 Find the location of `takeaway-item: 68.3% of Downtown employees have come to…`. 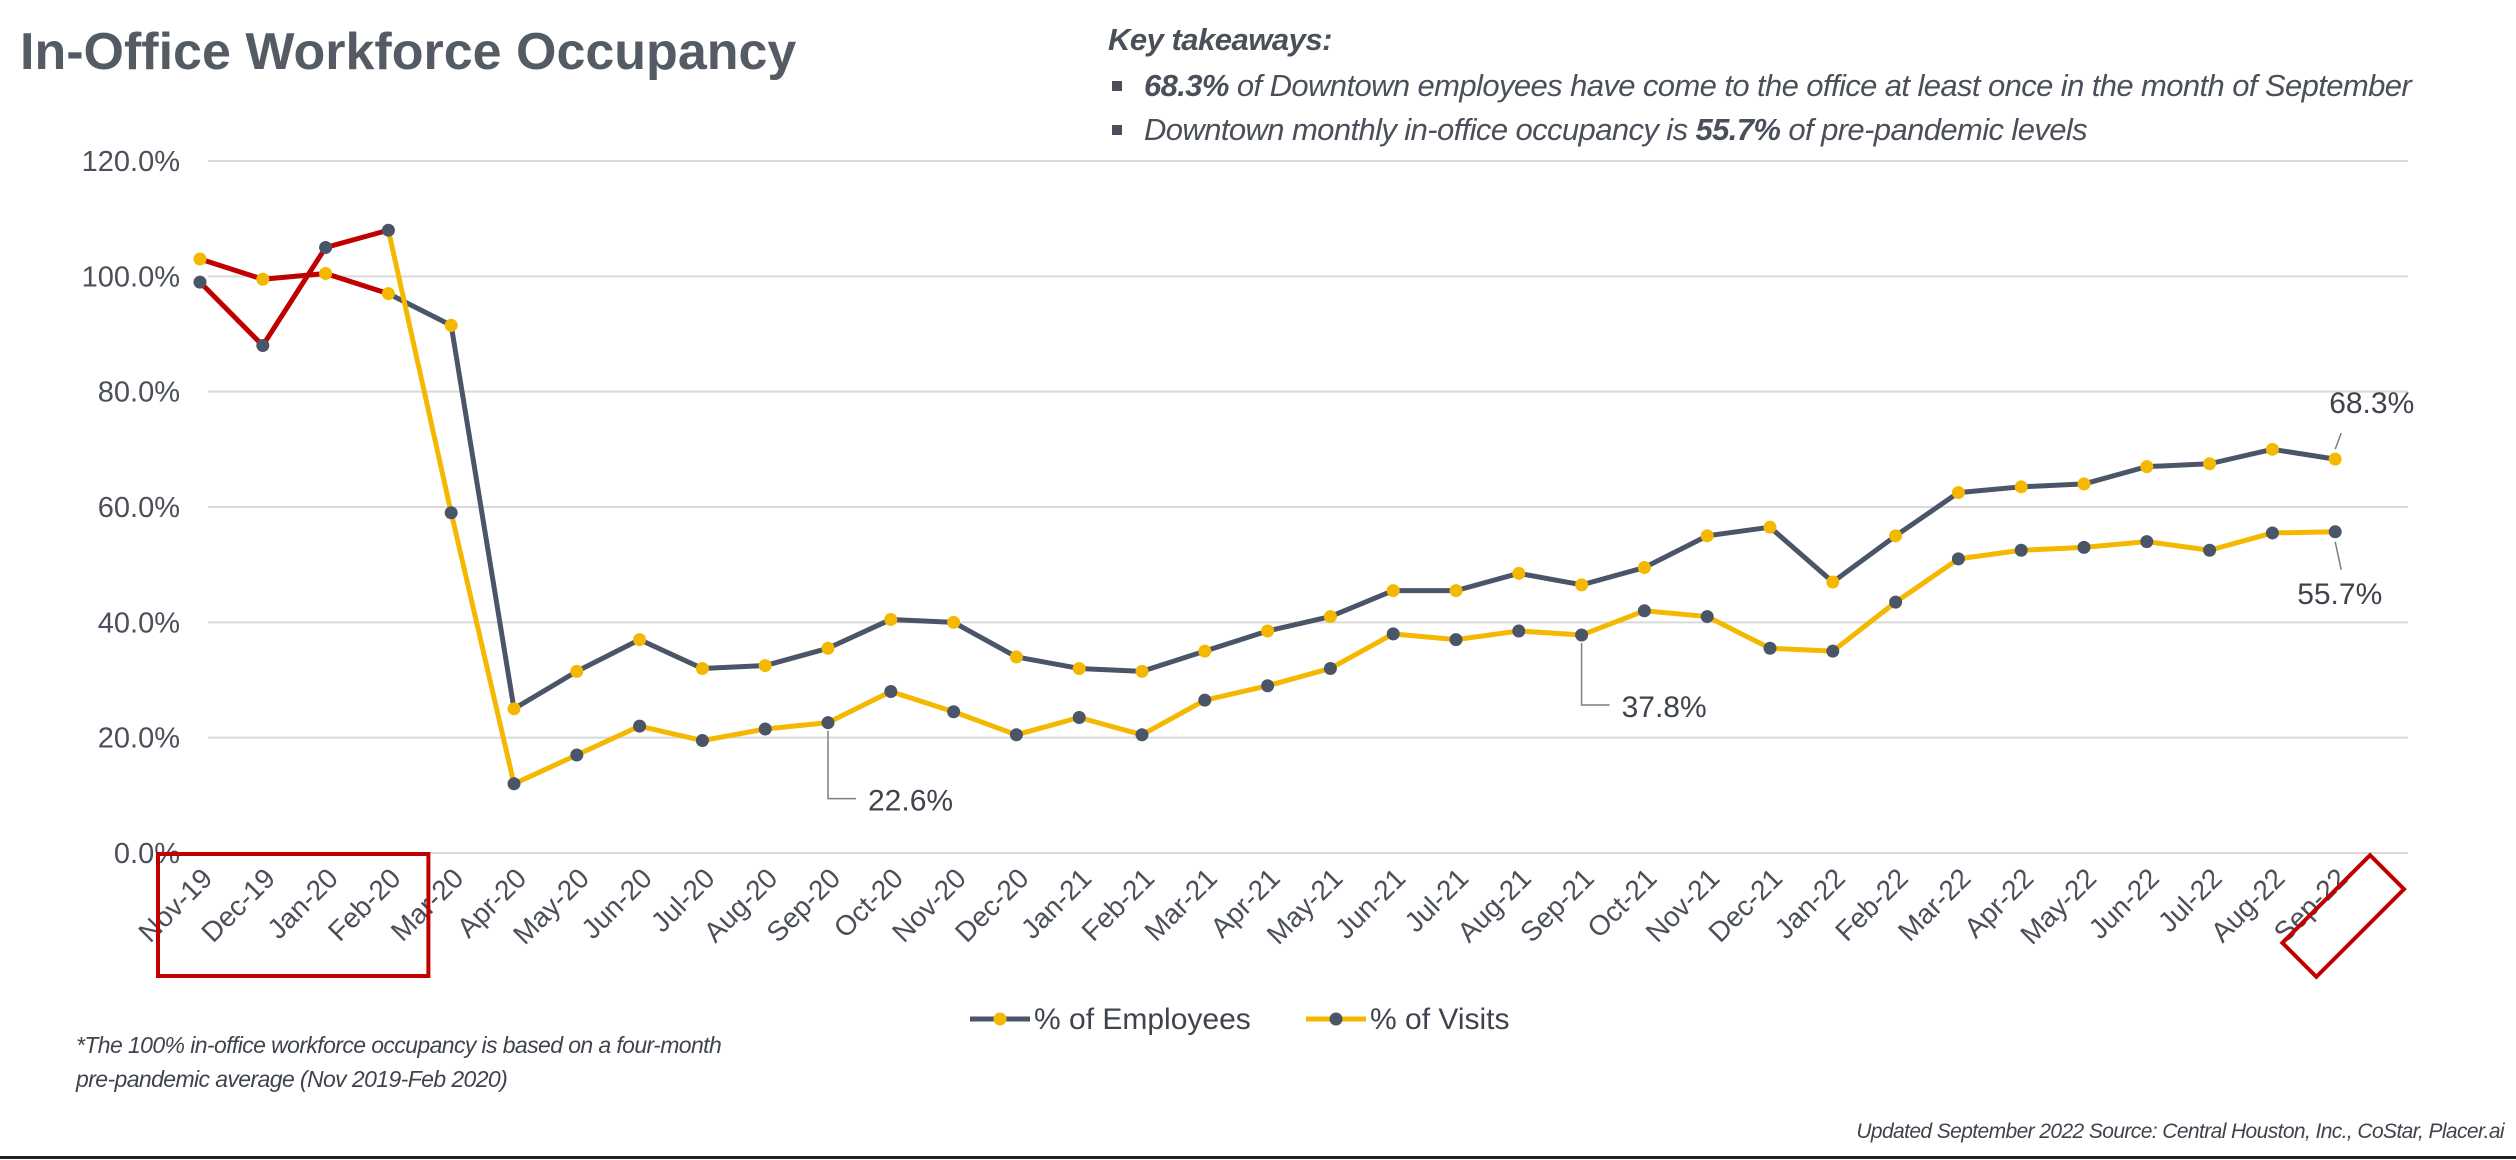

takeaway-item: 68.3% of Downtown employees have come to… is located at coordinates (1798, 86).